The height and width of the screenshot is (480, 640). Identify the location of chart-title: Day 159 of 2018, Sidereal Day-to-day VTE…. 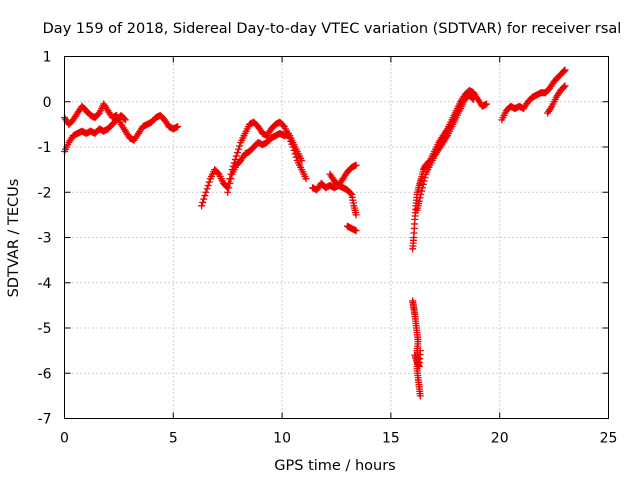
(332, 29).